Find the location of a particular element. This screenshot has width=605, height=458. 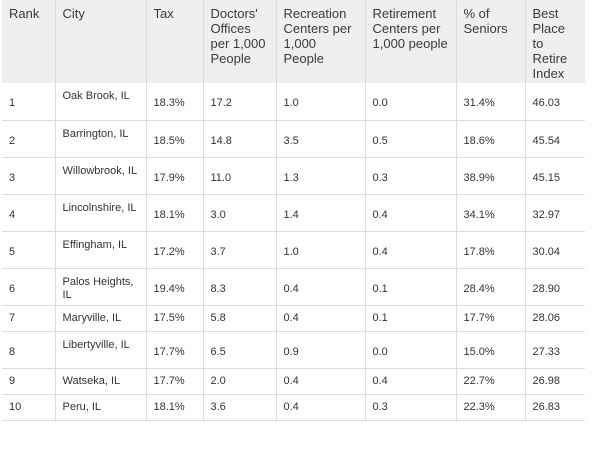

cell-recreation: 0.9 is located at coordinates (321, 350).